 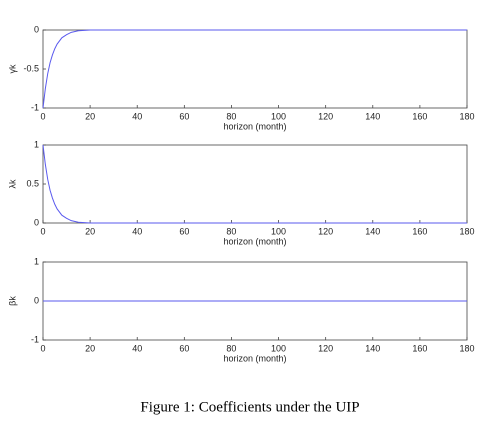 What do you see at coordinates (32, 183) in the screenshot?
I see `y-tick-label: 0.5` at bounding box center [32, 183].